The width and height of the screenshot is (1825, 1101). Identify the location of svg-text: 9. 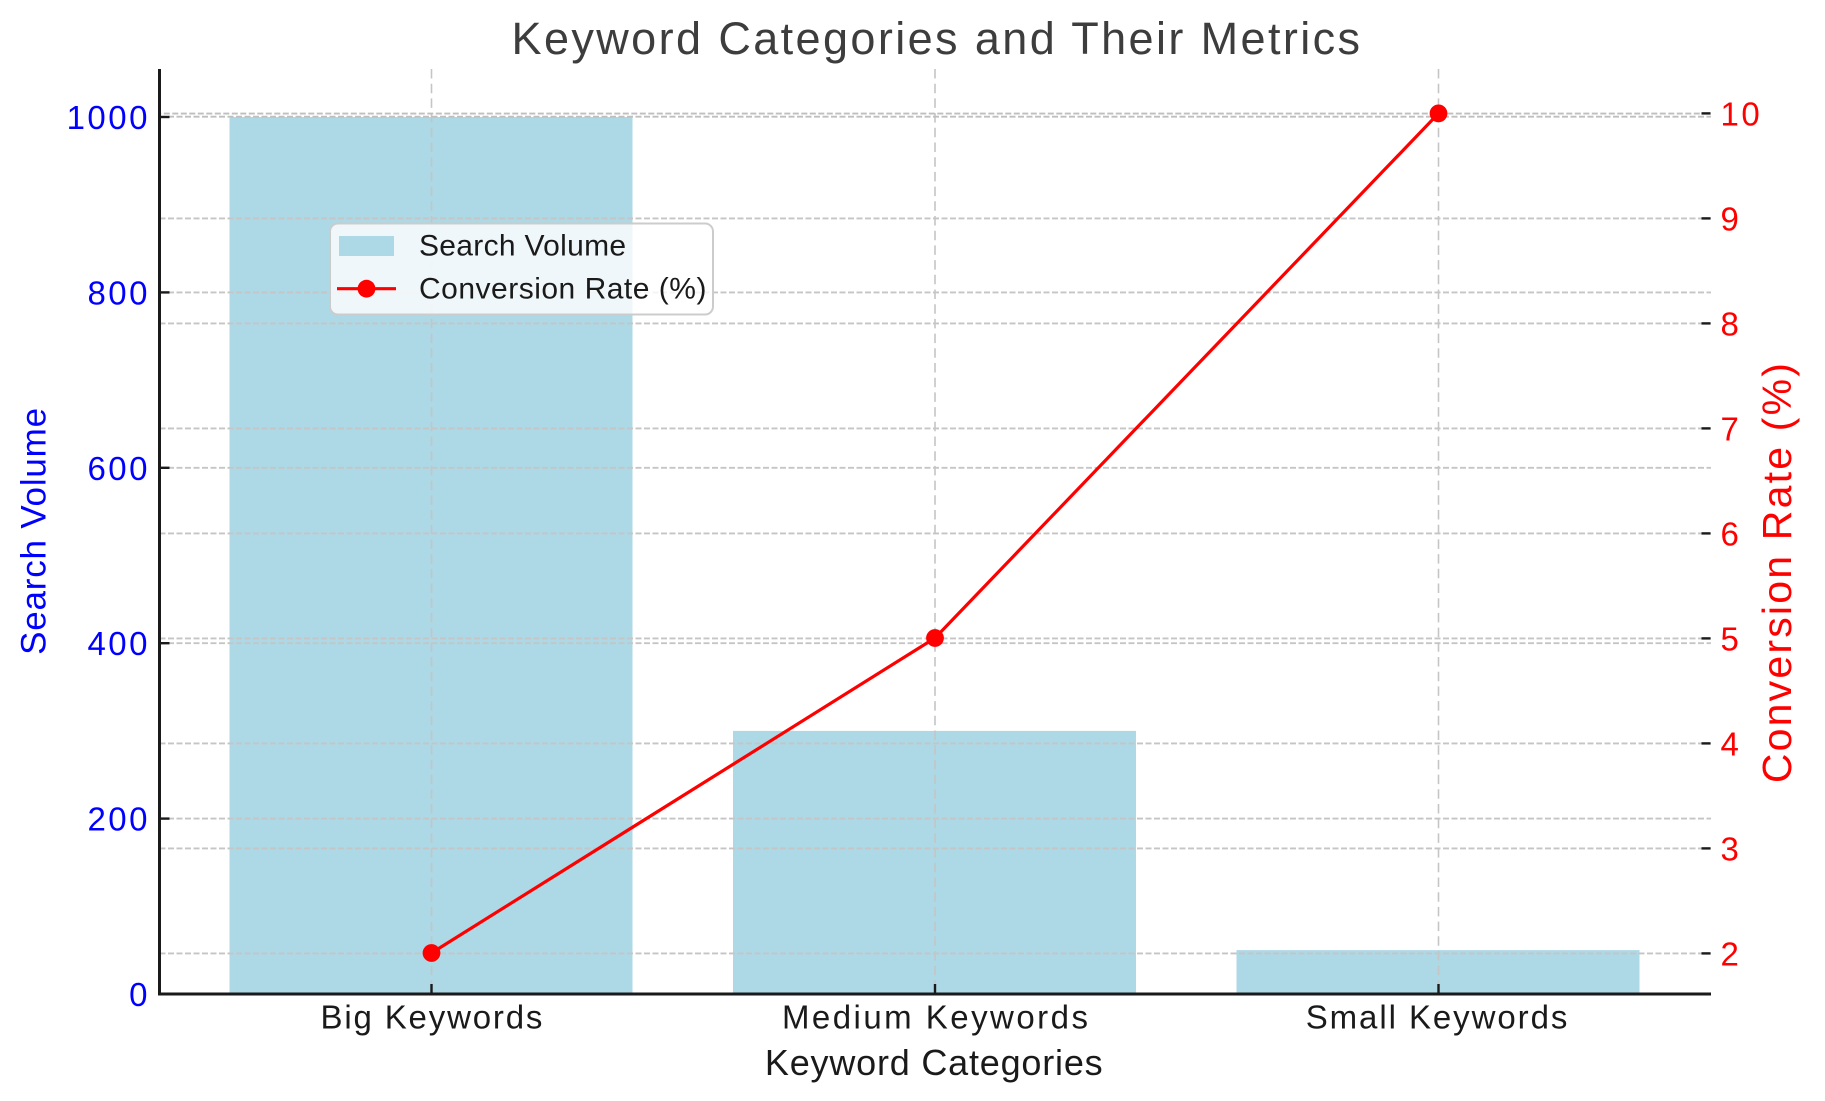
(1731, 218).